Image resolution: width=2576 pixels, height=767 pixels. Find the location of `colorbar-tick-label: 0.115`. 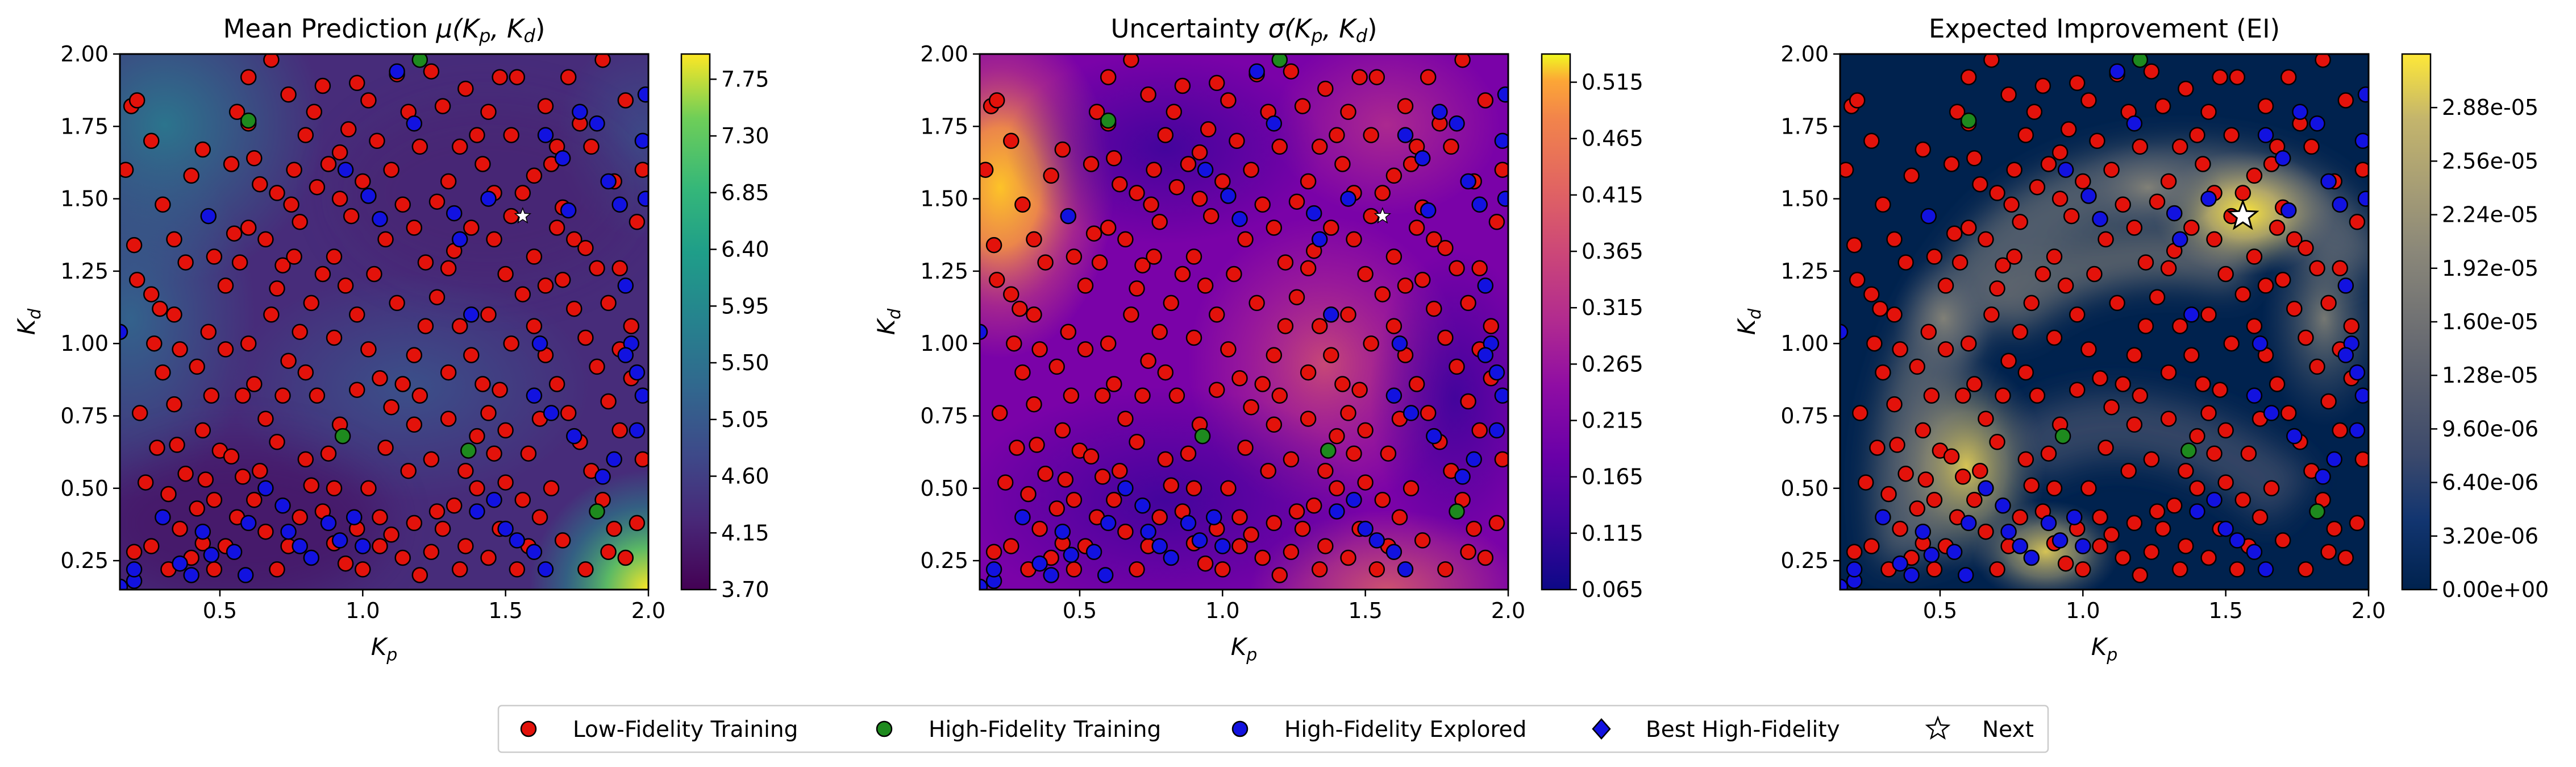

colorbar-tick-label: 0.115 is located at coordinates (1612, 533).